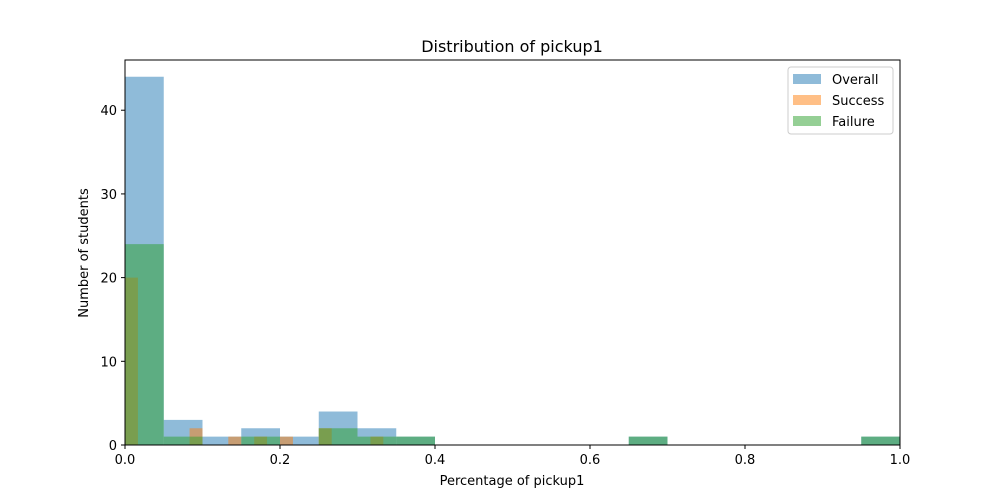 Image resolution: width=1000 pixels, height=500 pixels. I want to click on y-tick-label: 0, so click(113, 446).